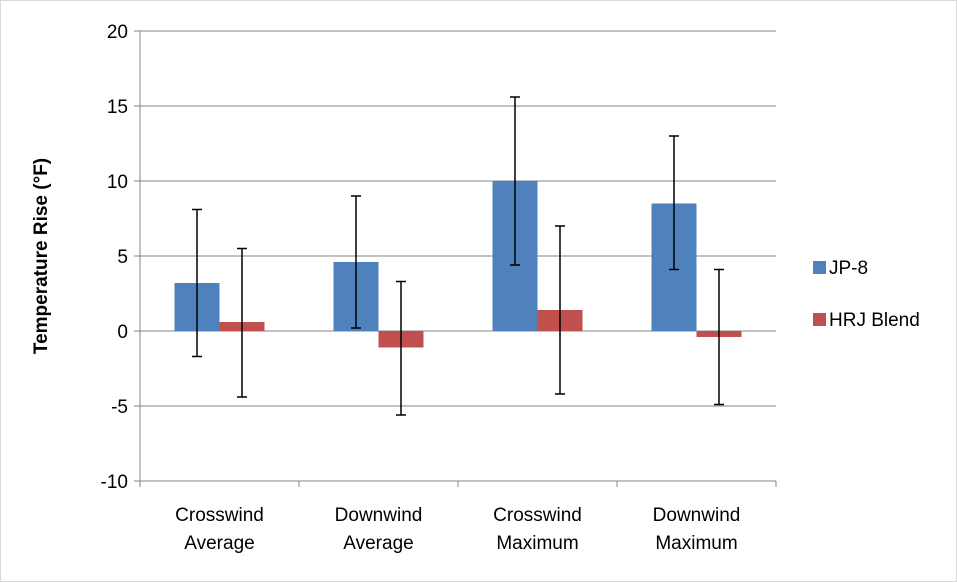  Describe the element at coordinates (119, 407) in the screenshot. I see `y-tick-label: -5` at that location.